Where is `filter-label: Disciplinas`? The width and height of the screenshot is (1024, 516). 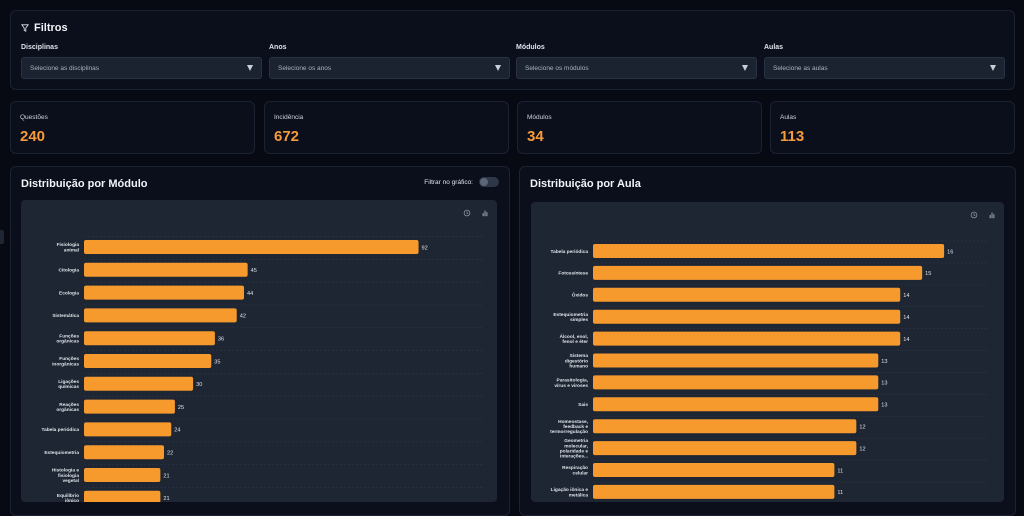 filter-label: Disciplinas is located at coordinates (39, 47).